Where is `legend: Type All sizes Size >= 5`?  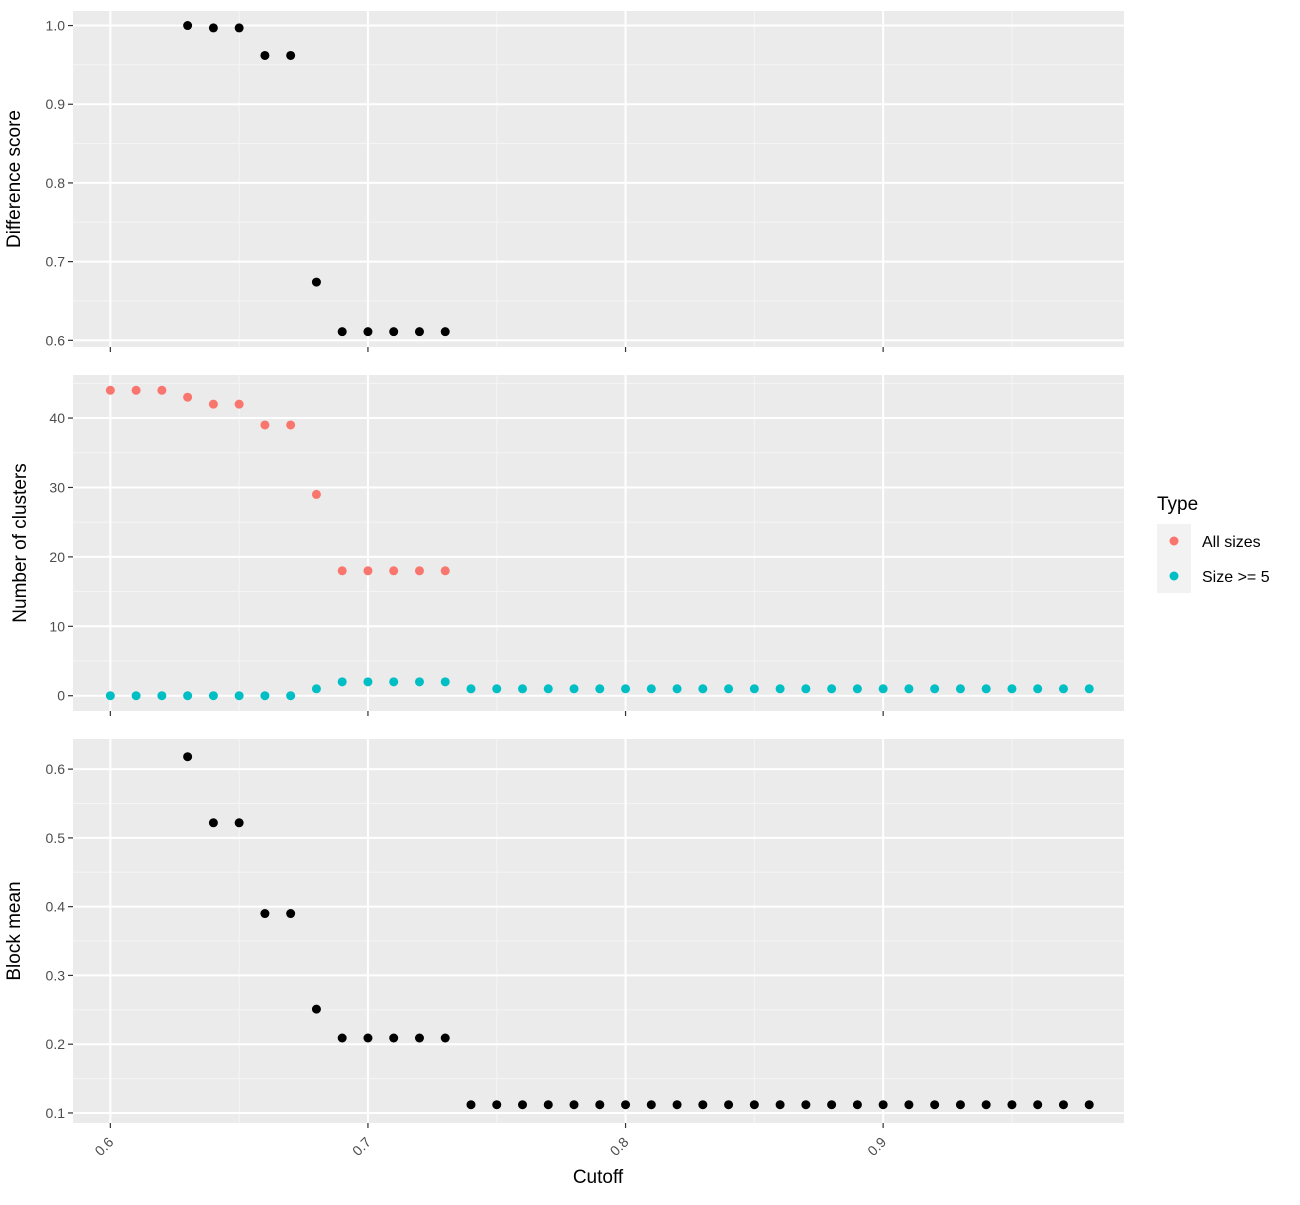
legend: Type All sizes Size >= 5 is located at coordinates (1213, 543).